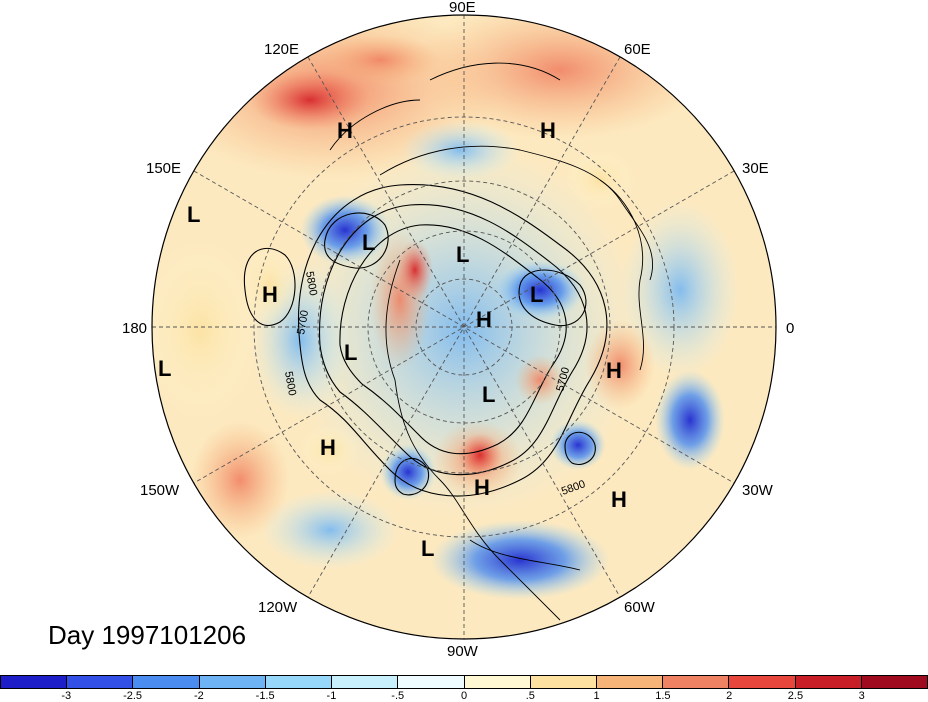  I want to click on contour-label: 5700, so click(303, 322).